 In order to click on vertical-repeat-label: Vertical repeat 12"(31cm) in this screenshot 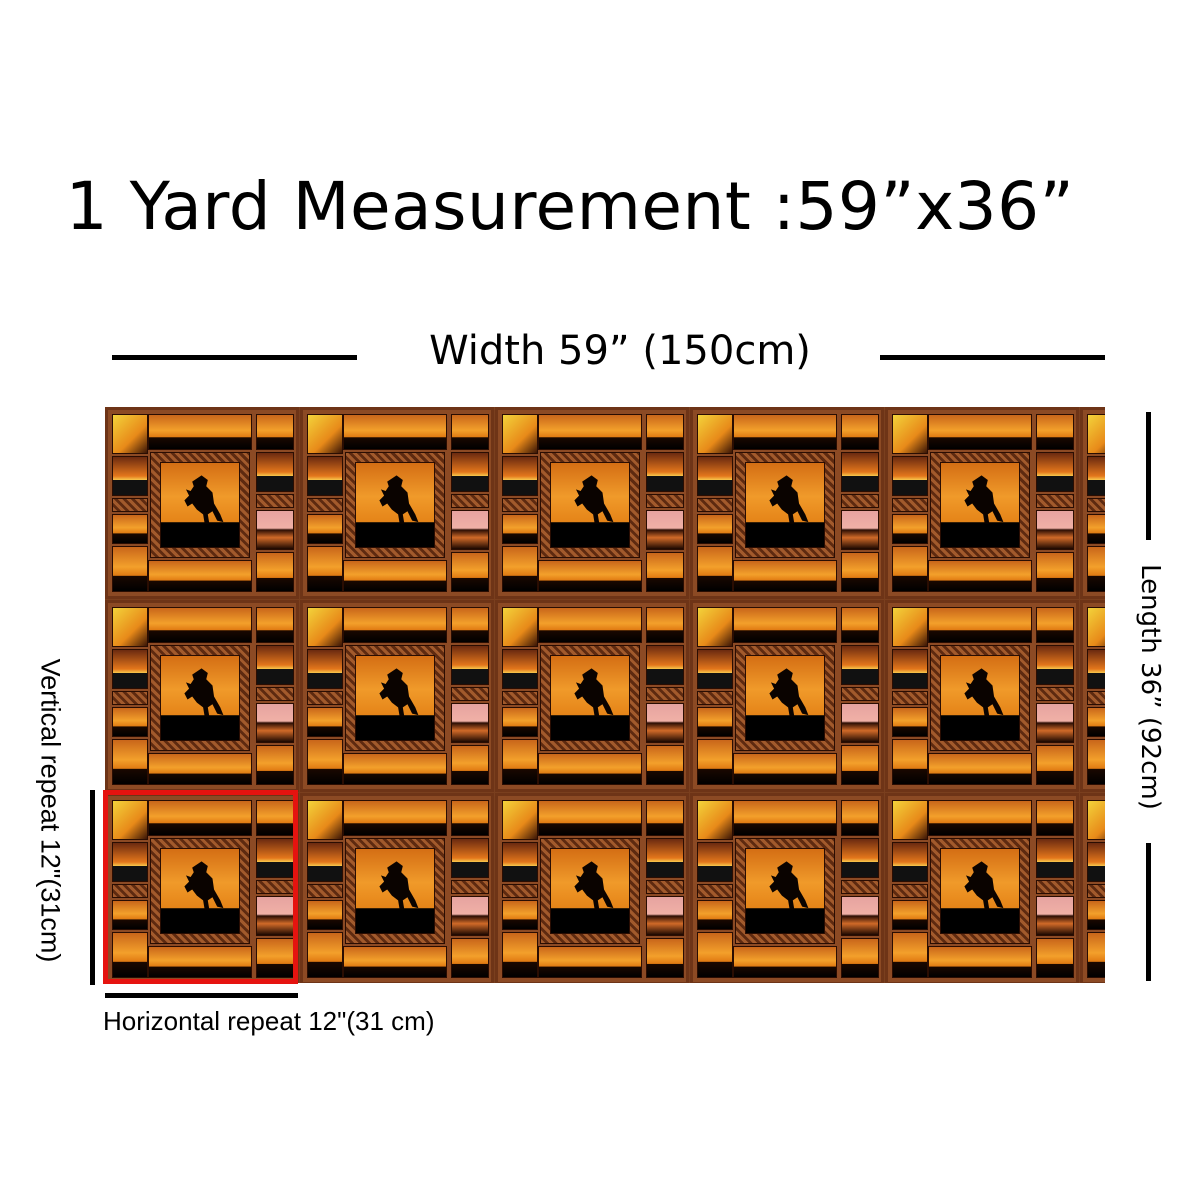, I will do `click(50, 810)`.